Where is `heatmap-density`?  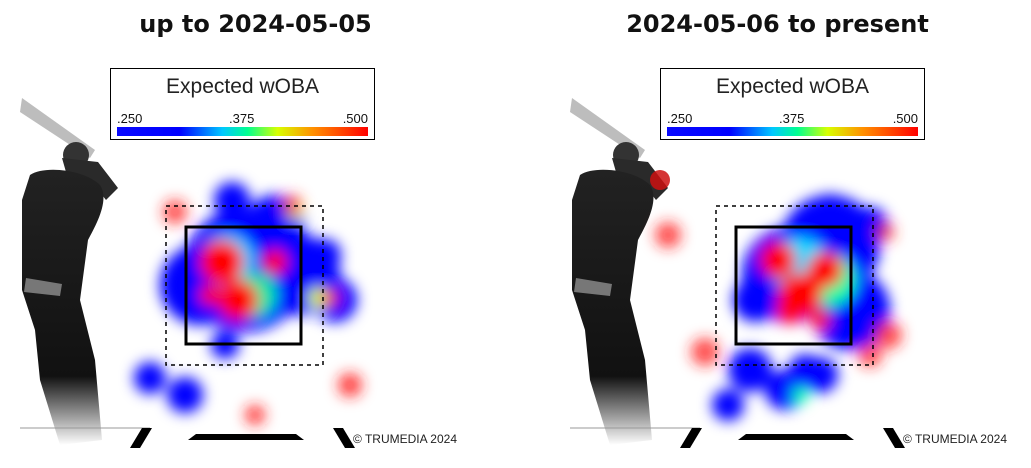 heatmap-density is located at coordinates (248, 303).